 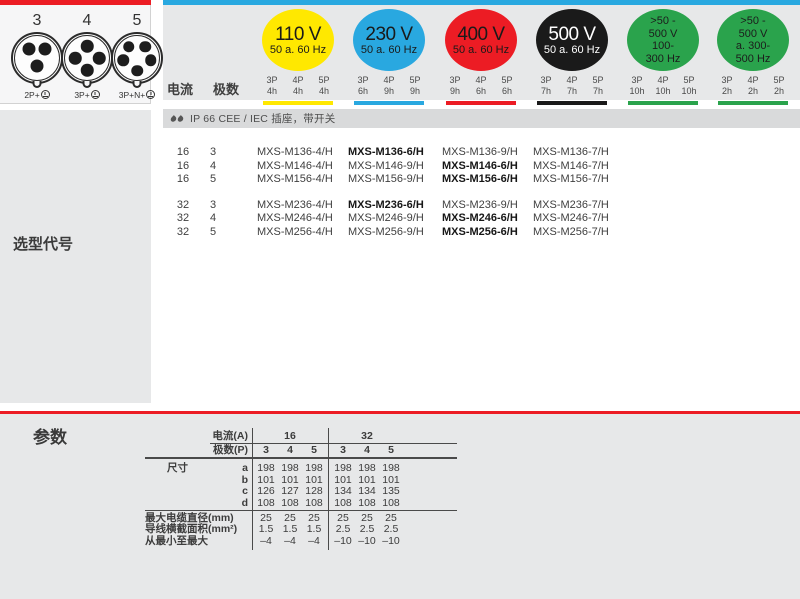 I want to click on pole-hour-column: 5P 6h, so click(x=507, y=85).